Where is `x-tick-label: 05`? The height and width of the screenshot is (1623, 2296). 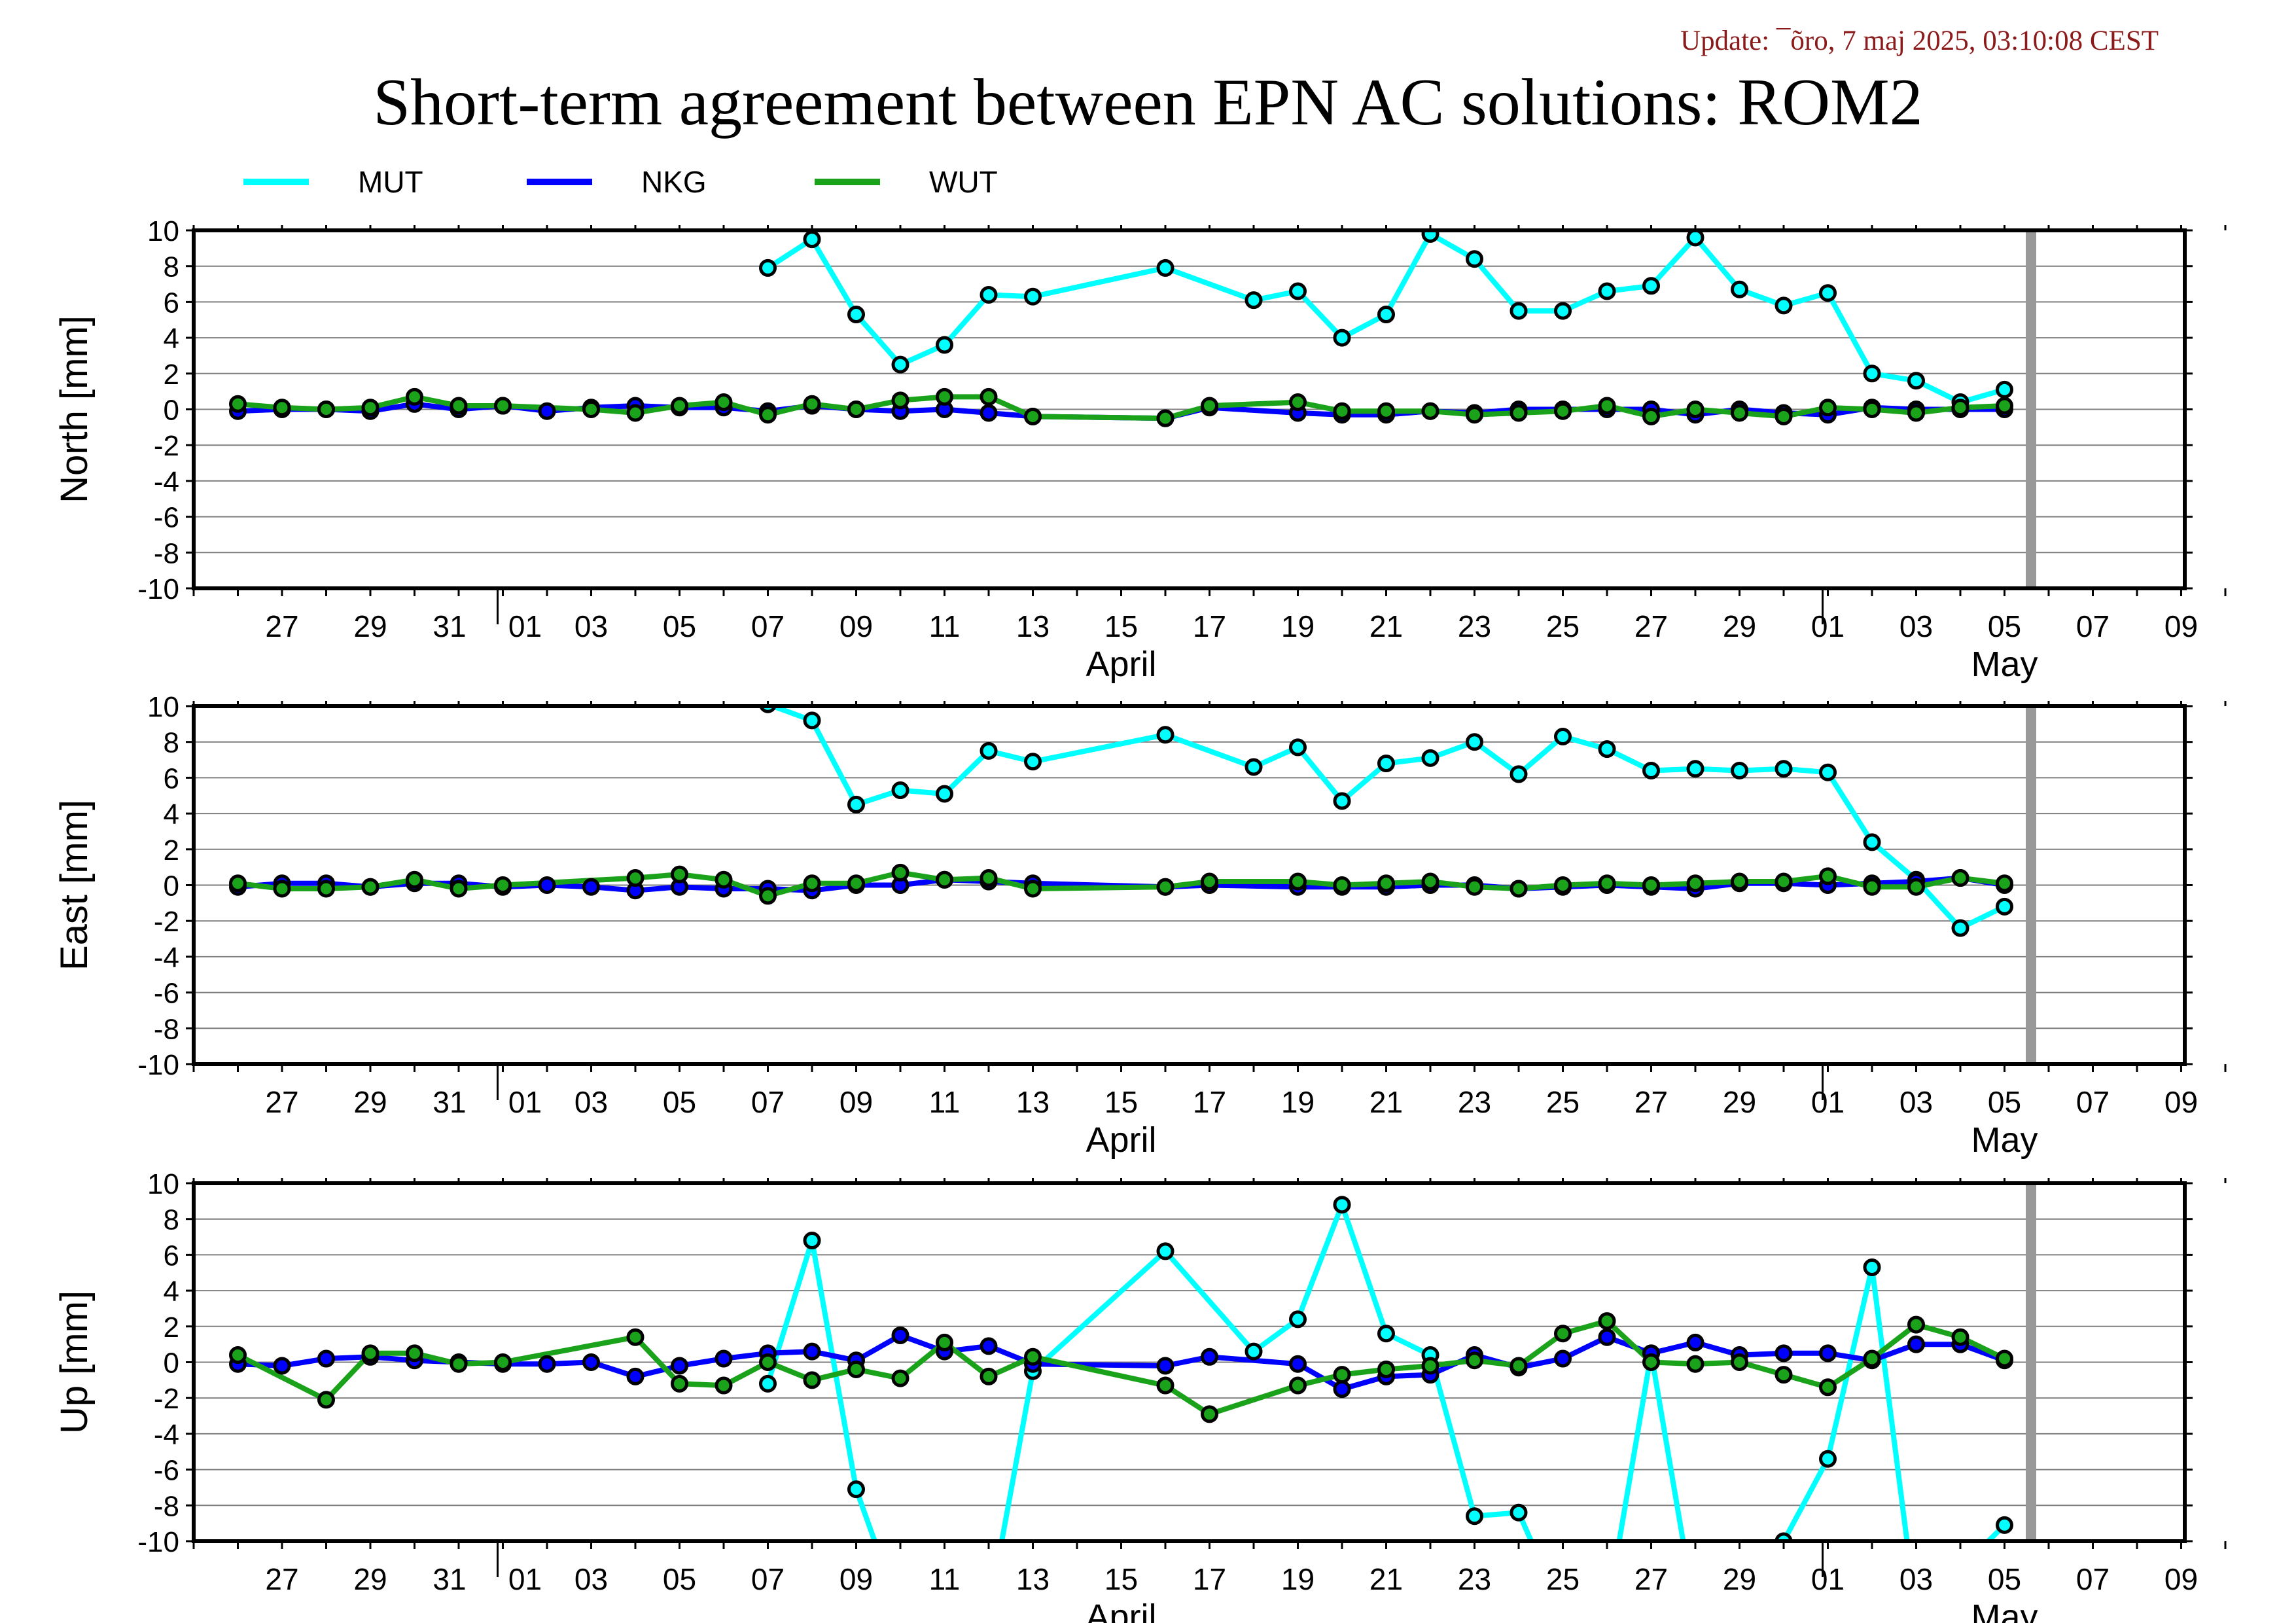 x-tick-label: 05 is located at coordinates (679, 626).